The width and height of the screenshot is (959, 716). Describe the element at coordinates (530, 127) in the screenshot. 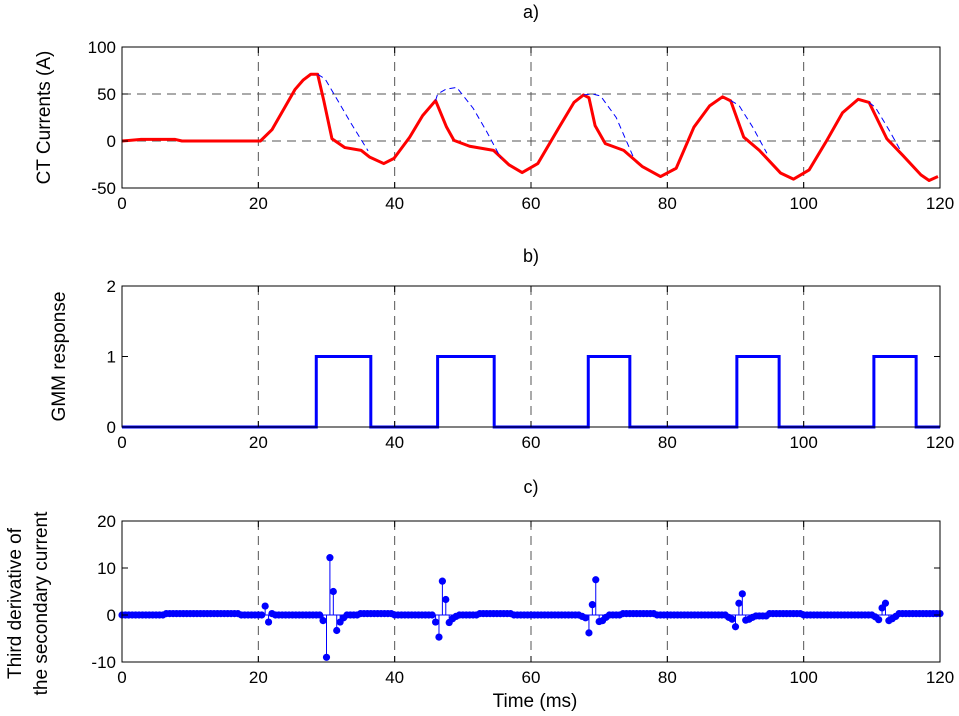

I see `series-line-secondary-current` at that location.